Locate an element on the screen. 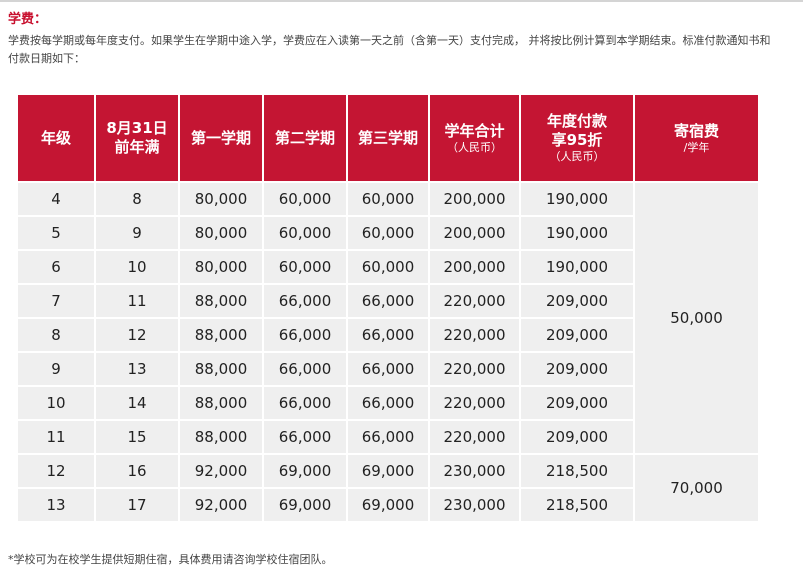 The image size is (803, 567). table-cell: 6 is located at coordinates (56, 267).